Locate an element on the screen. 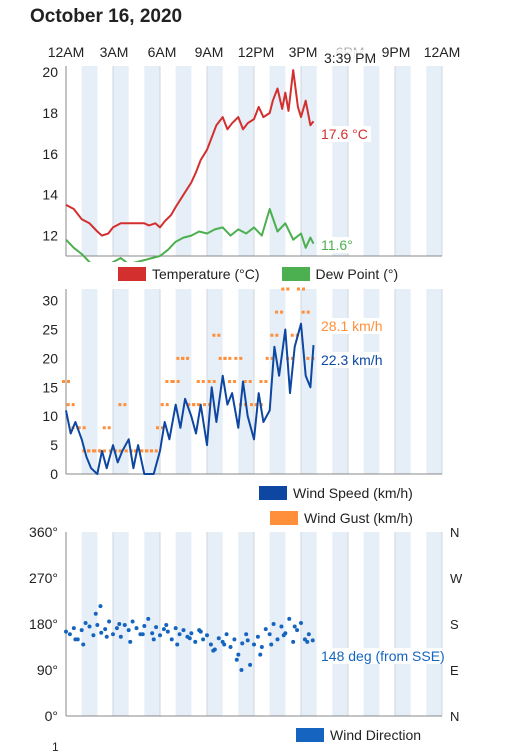 This screenshot has height=754, width=508. x-tick-label: 9AM is located at coordinates (209, 52).